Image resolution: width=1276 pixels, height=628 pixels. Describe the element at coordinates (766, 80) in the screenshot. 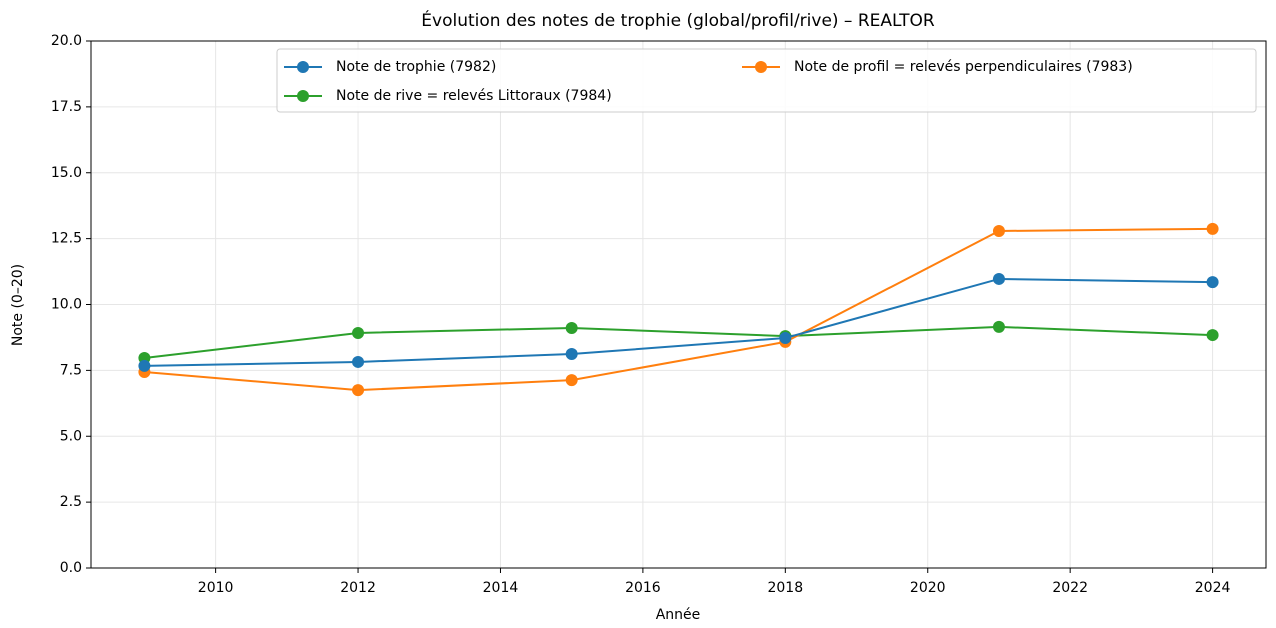

I see `legend-box` at that location.